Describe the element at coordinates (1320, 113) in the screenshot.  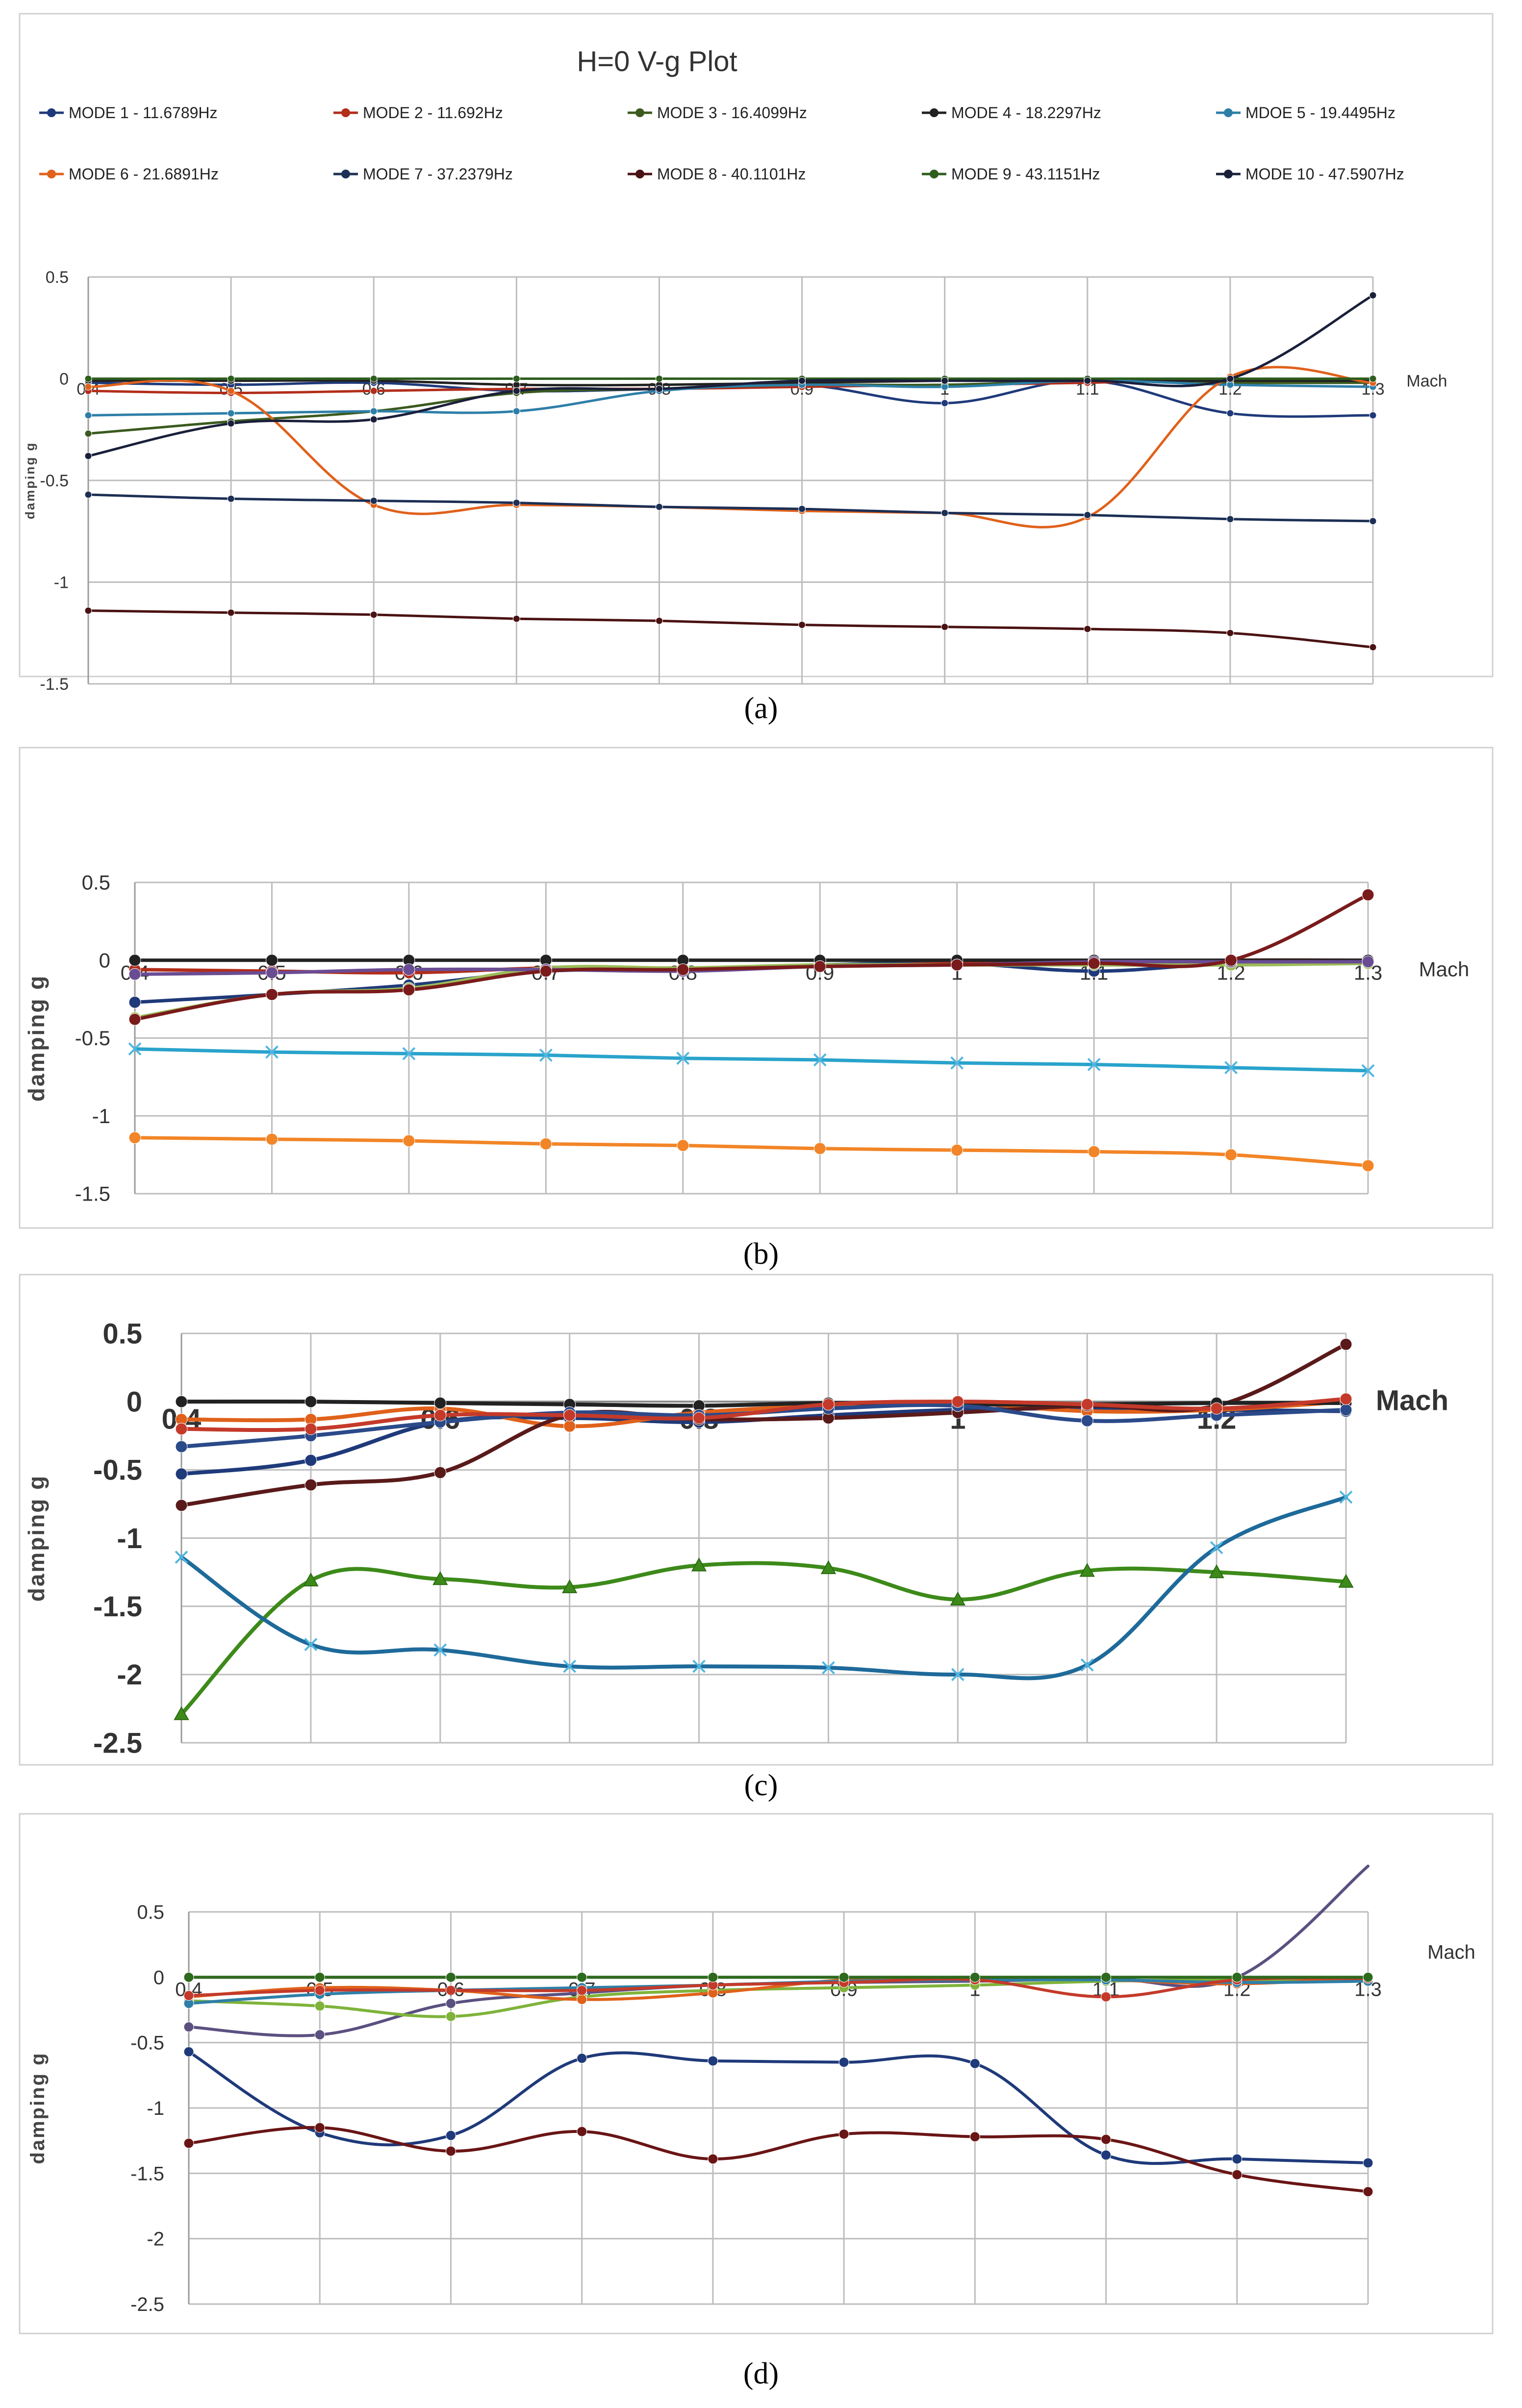
I see `legend-label: MDOE 5 - 19.4495Hz` at that location.